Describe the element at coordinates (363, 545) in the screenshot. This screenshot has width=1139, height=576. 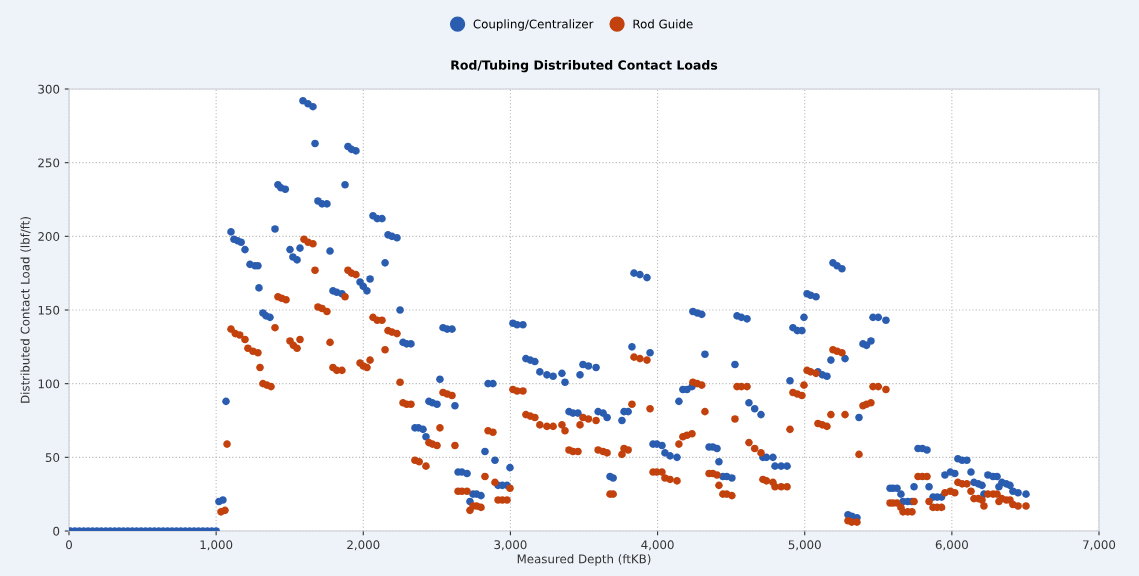
I see `x-tick-label: 2,000` at that location.